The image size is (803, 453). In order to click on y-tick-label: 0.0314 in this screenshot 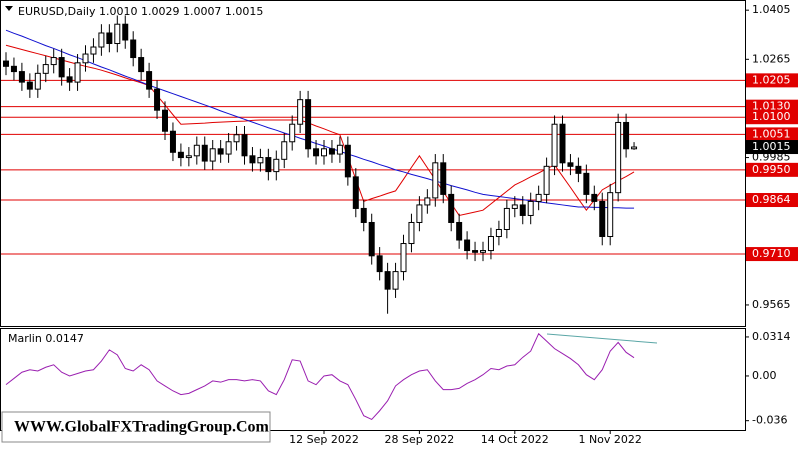, I will do `click(771, 336)`.